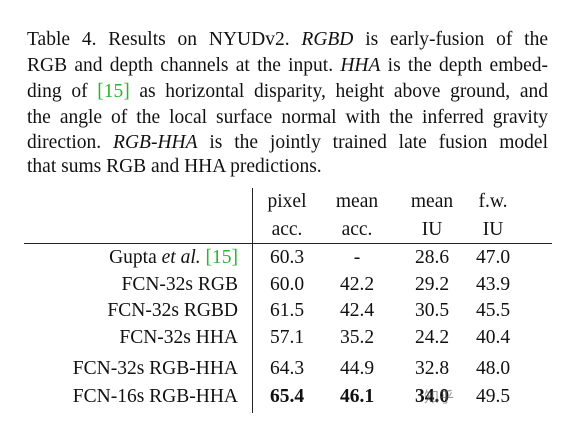  I want to click on text: direction., so click(70, 142).